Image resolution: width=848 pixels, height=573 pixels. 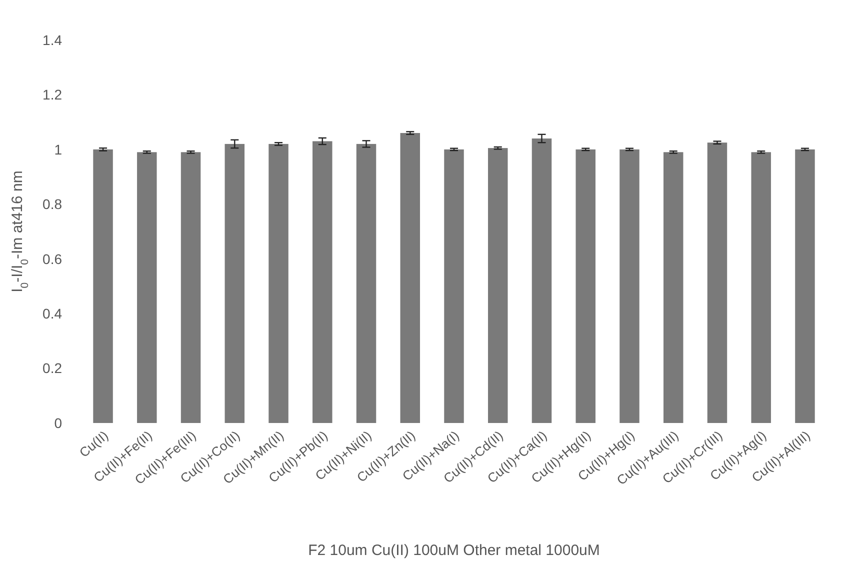 I want to click on y-tick-label: 1, so click(x=58, y=149).